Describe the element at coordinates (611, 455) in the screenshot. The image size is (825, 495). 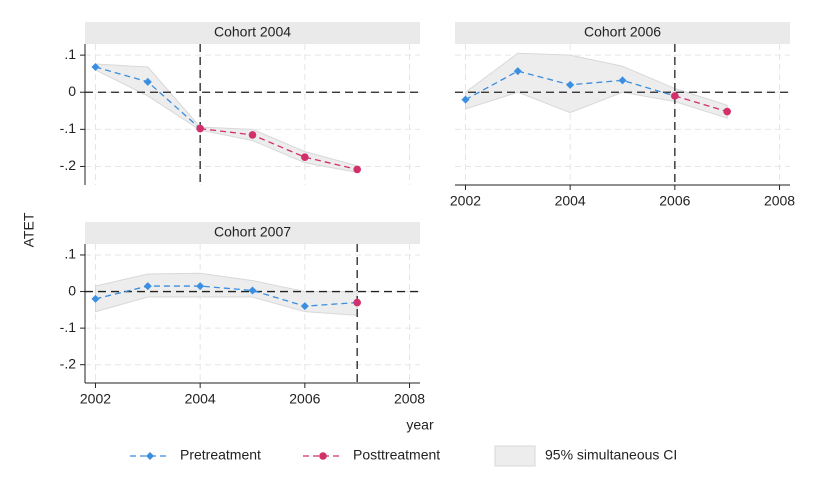
I see `legend-label: 95% simultaneous CI` at that location.